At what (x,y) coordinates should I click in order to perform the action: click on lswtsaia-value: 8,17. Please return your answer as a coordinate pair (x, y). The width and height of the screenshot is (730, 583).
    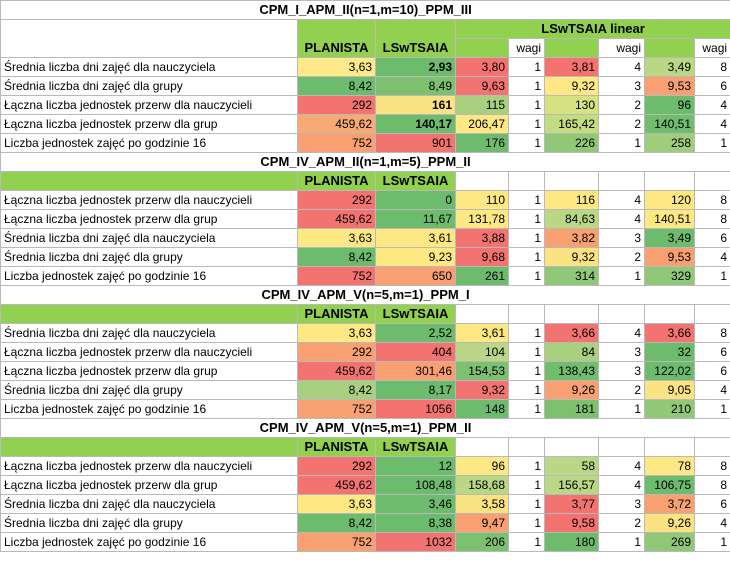
    Looking at the image, I should click on (415, 390).